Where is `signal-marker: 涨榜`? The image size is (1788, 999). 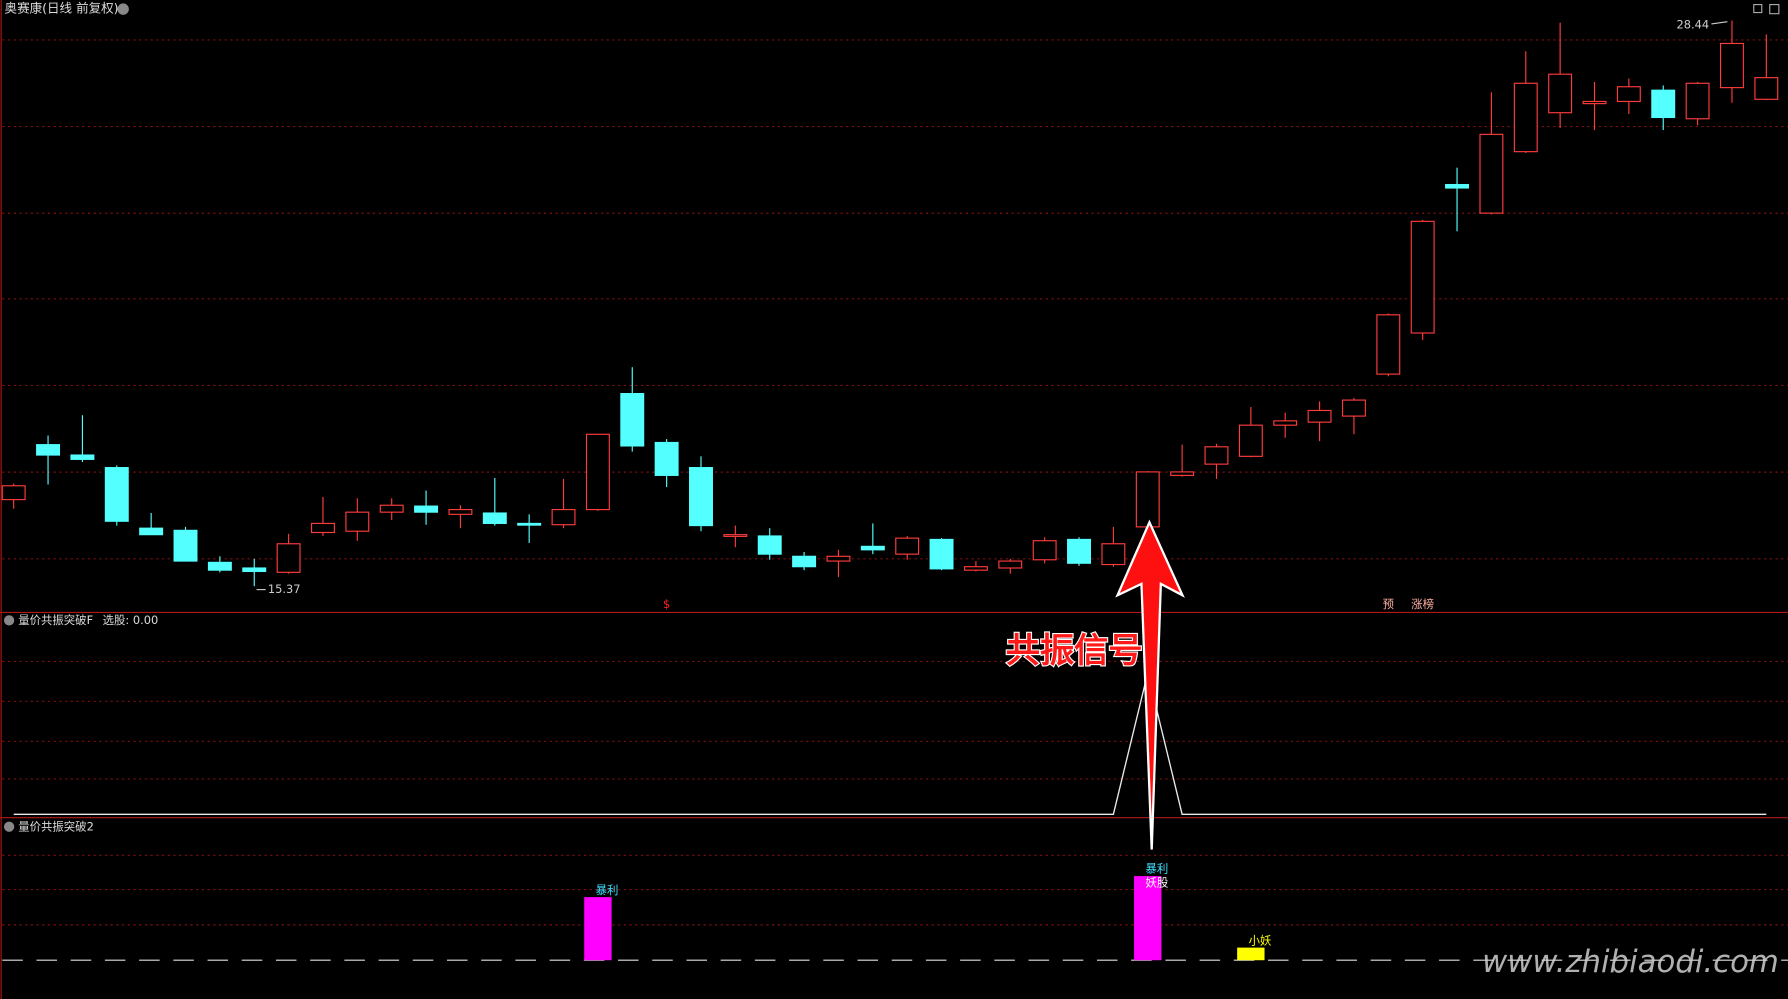
signal-marker: 涨榜 is located at coordinates (1422, 604).